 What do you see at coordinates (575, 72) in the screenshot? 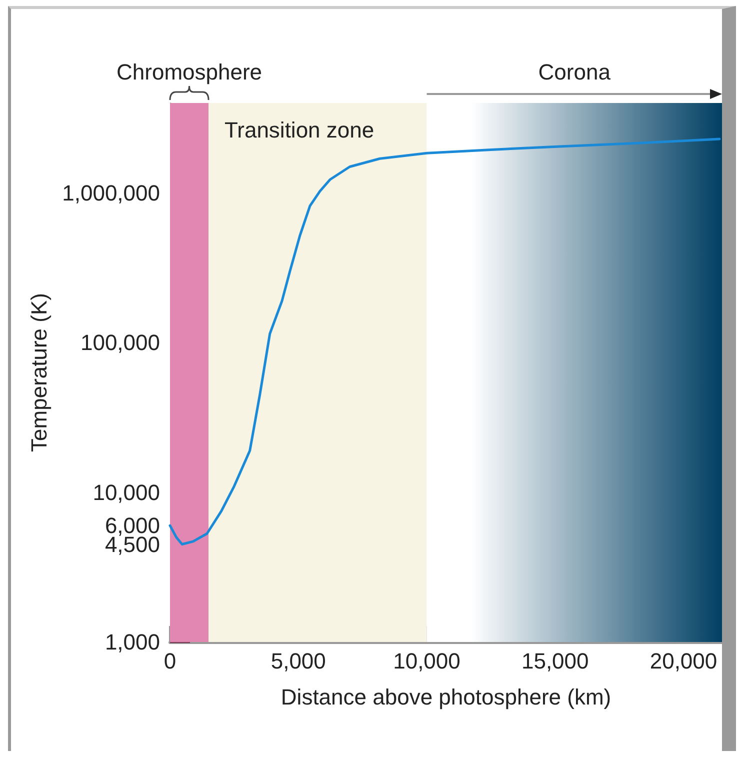
I see `band-label: Corona` at bounding box center [575, 72].